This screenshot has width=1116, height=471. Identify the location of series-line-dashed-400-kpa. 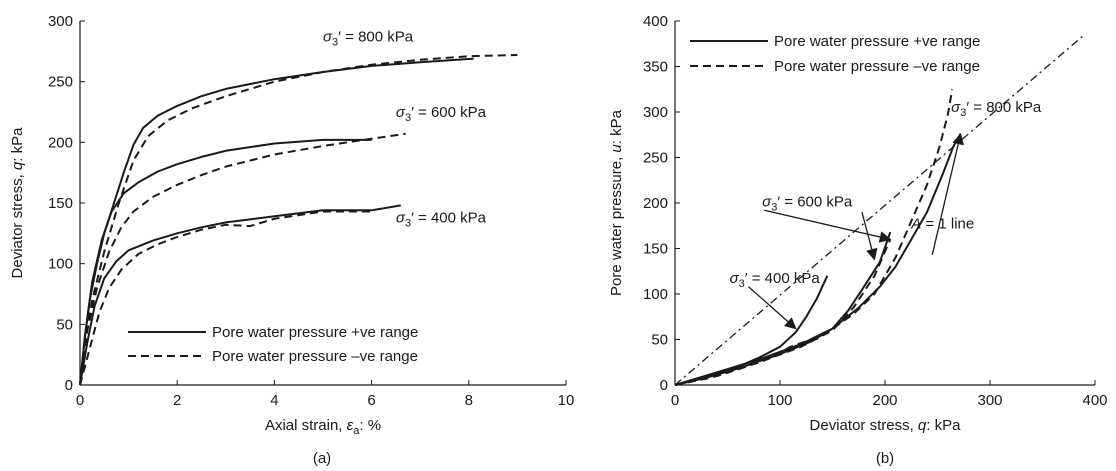
(225, 298).